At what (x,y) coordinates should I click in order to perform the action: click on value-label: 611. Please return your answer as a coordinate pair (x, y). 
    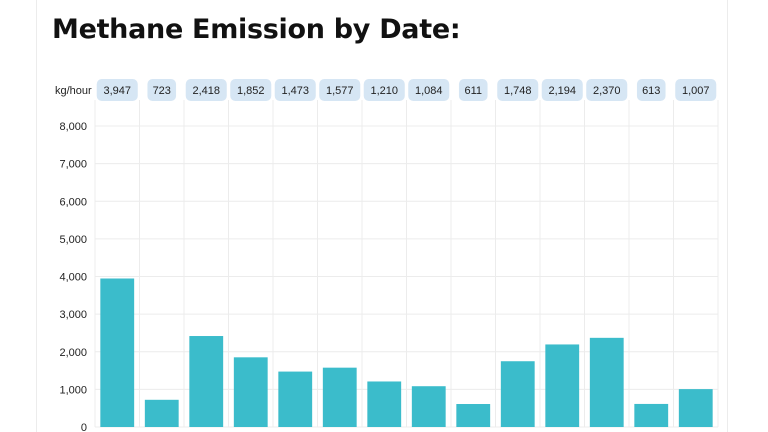
    Looking at the image, I should click on (473, 91).